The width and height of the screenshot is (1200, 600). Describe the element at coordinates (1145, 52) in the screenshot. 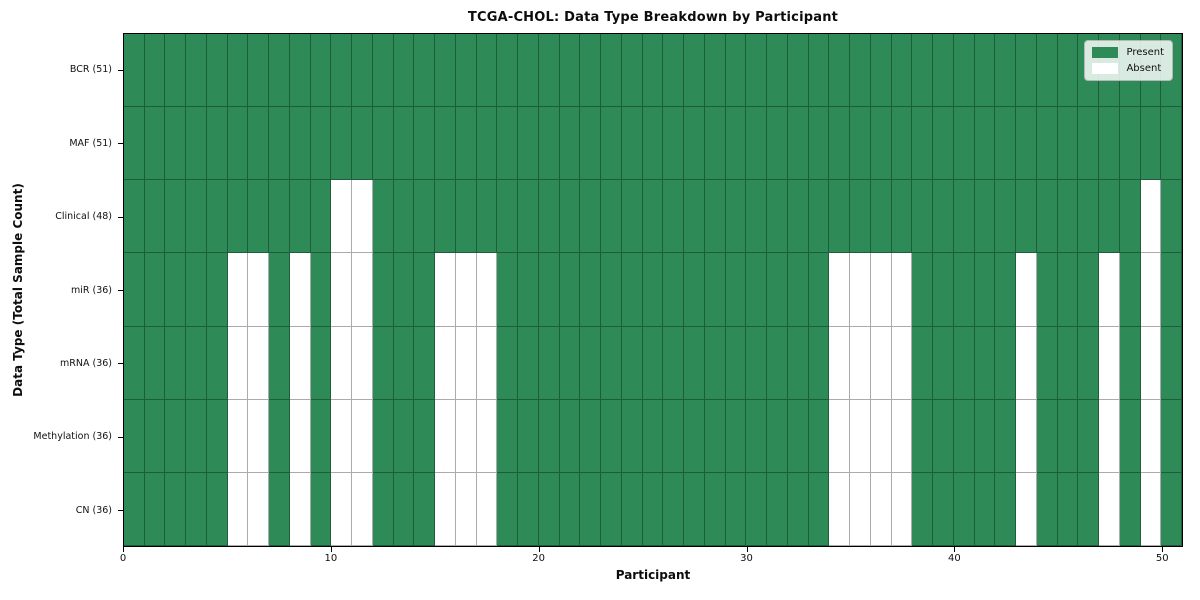

I see `legend-present-label: Present` at that location.